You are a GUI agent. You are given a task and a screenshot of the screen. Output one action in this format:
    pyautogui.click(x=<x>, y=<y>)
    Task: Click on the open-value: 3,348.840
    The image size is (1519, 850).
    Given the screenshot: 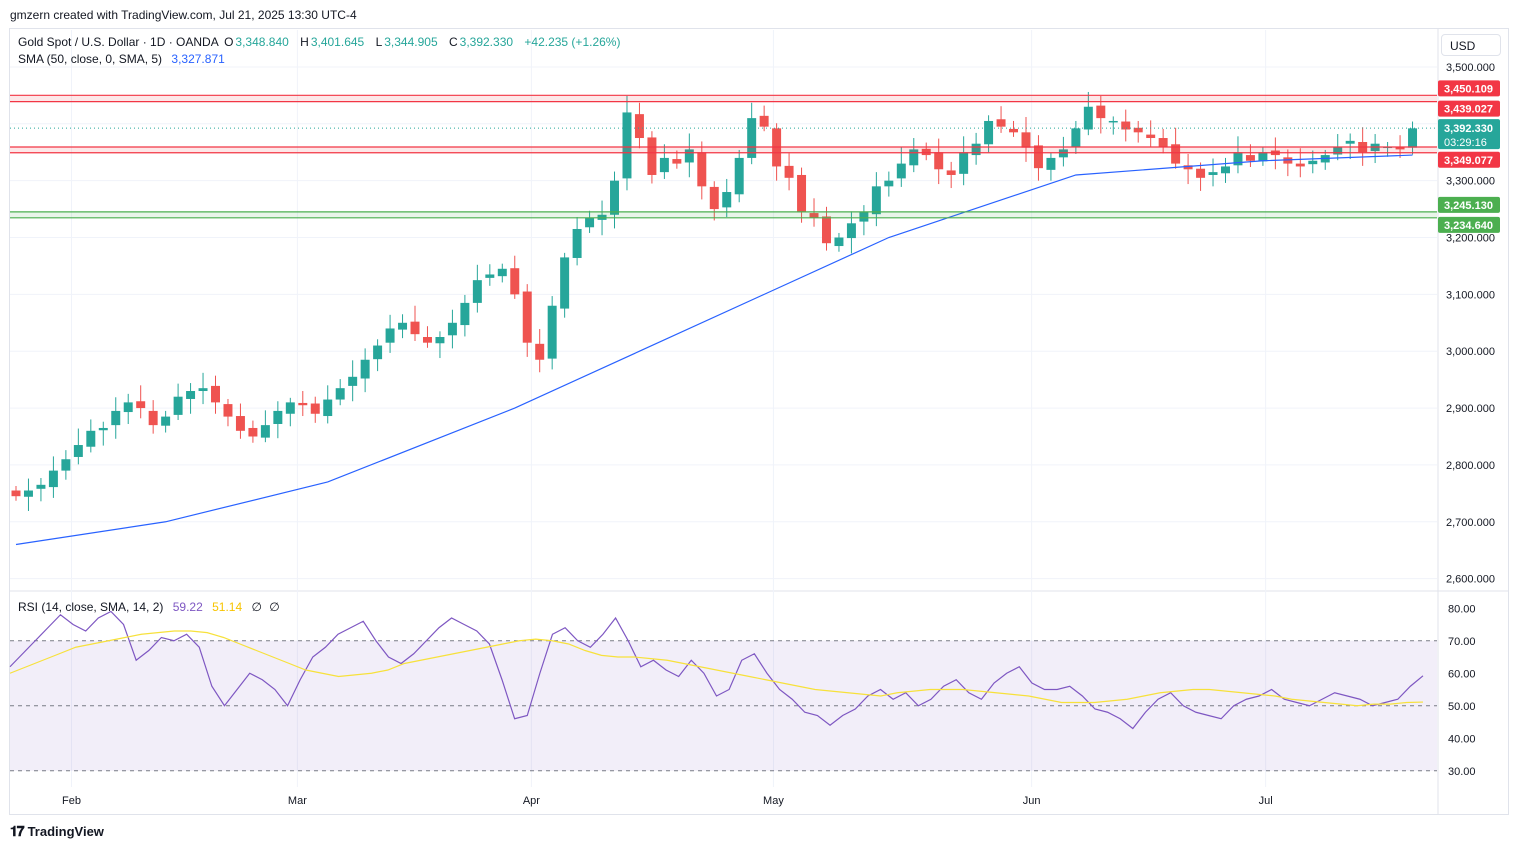 What is the action you would take?
    pyautogui.click(x=262, y=42)
    